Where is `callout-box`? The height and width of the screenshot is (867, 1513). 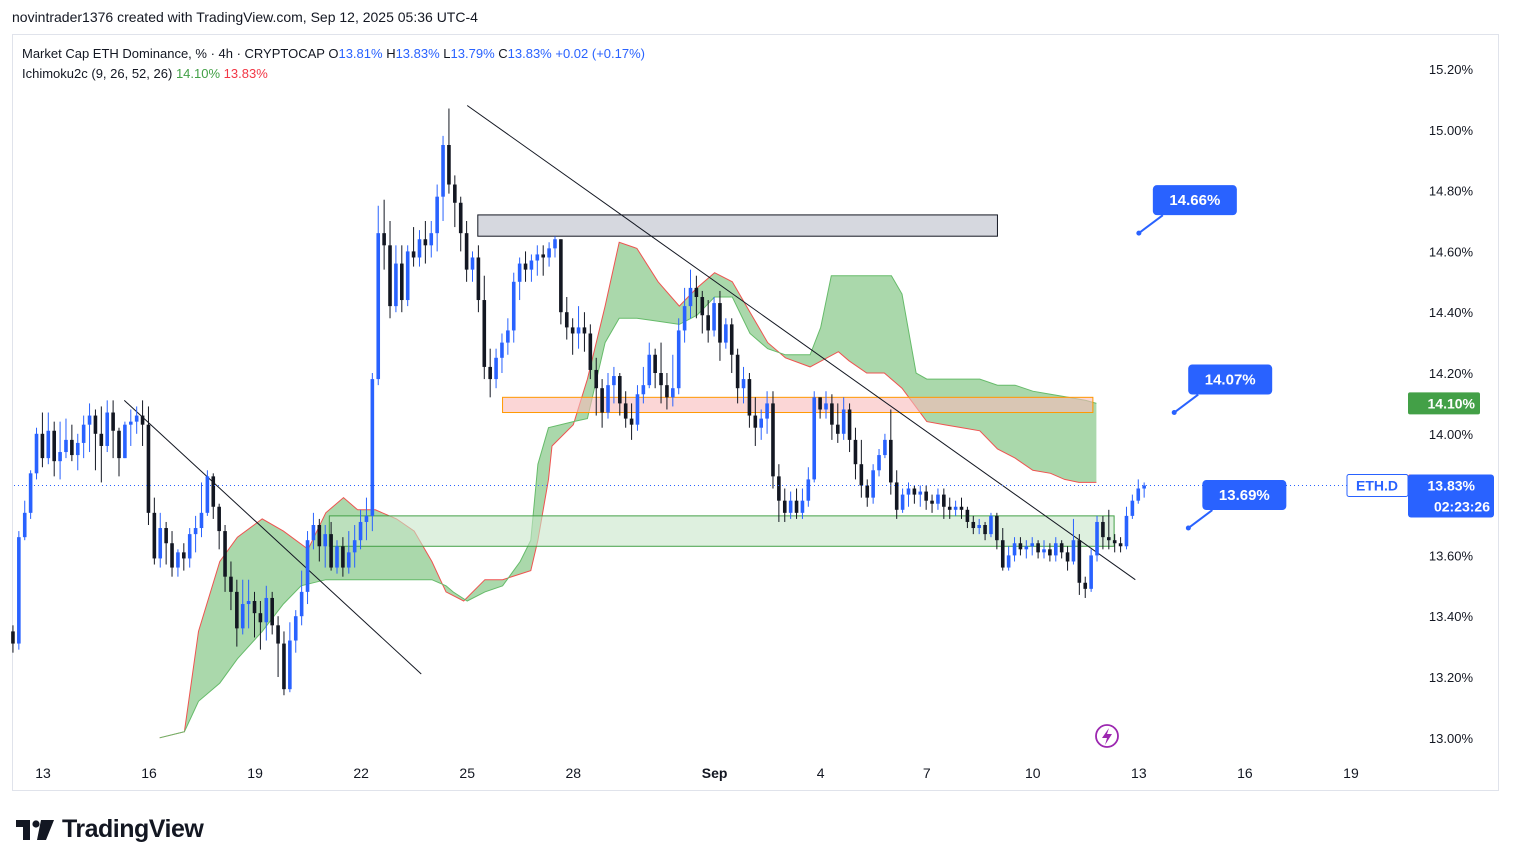 callout-box is located at coordinates (1230, 379).